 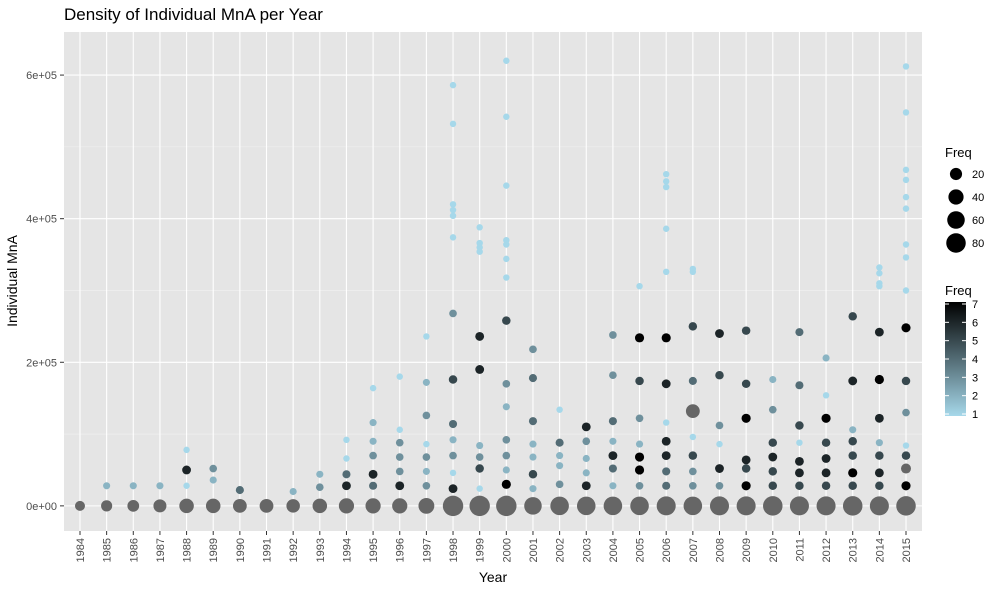 I want to click on x-tick-label: 1984, so click(x=81, y=550).